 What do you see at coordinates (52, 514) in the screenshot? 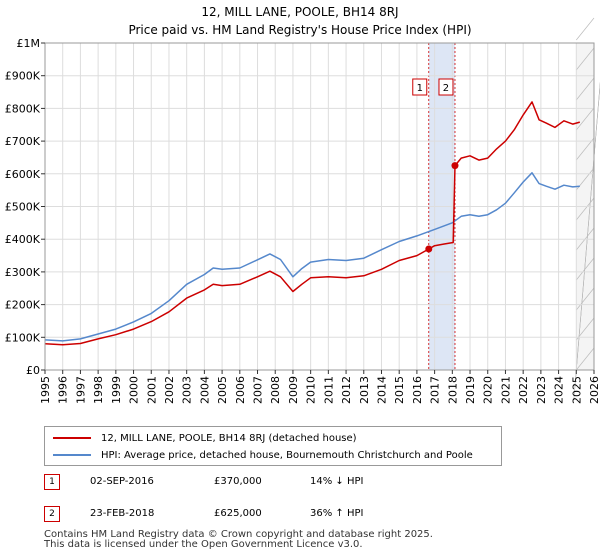
I see `sale-number-badge: 2` at bounding box center [52, 514].